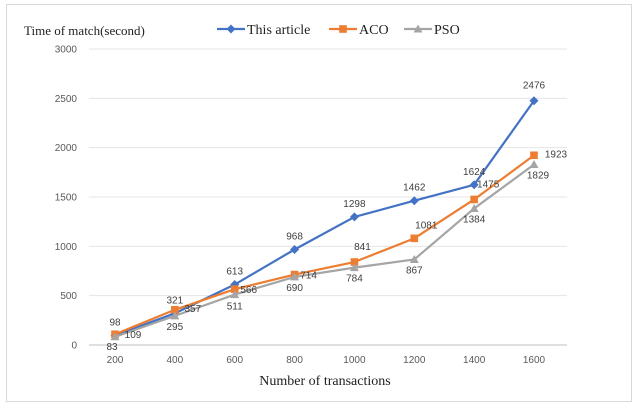 Image resolution: width=639 pixels, height=410 pixels. Describe the element at coordinates (354, 360) in the screenshot. I see `x-tick-label: 1000` at that location.